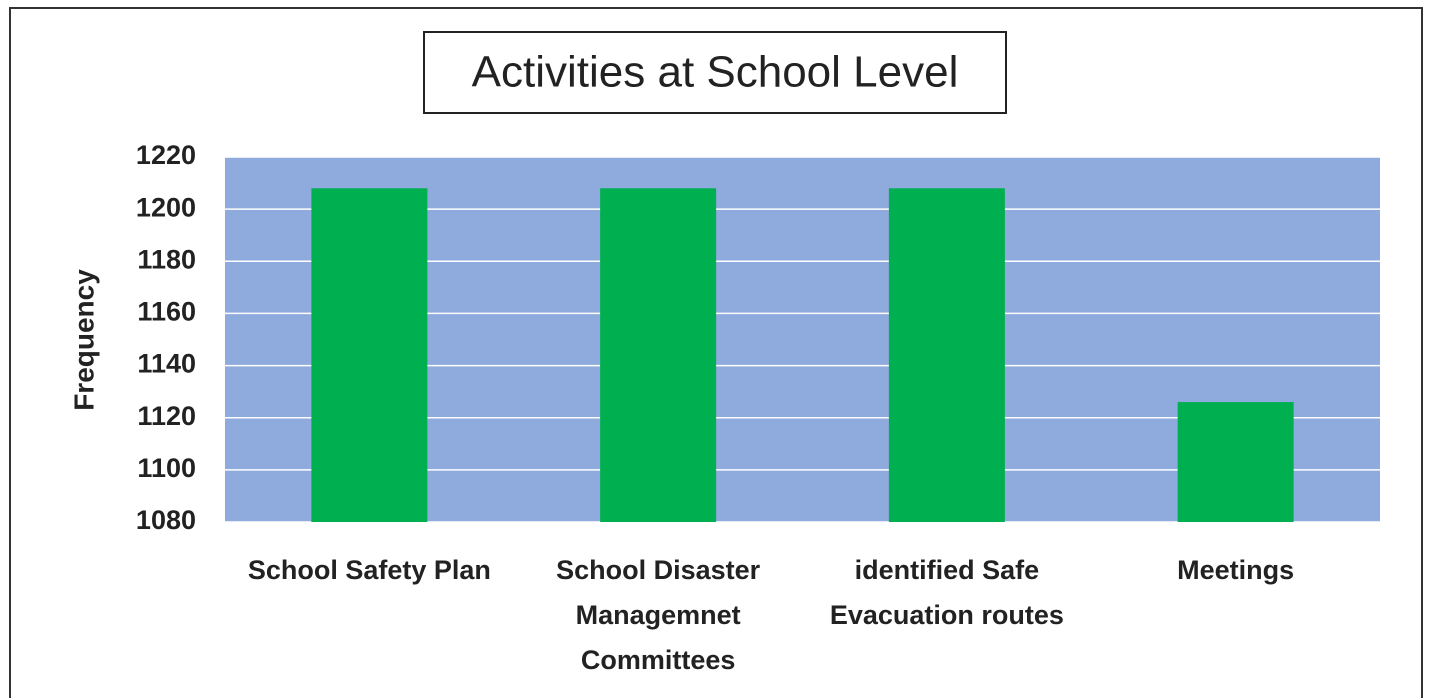 The width and height of the screenshot is (1431, 698). What do you see at coordinates (166, 312) in the screenshot?
I see `y-tick-label: 1160` at bounding box center [166, 312].